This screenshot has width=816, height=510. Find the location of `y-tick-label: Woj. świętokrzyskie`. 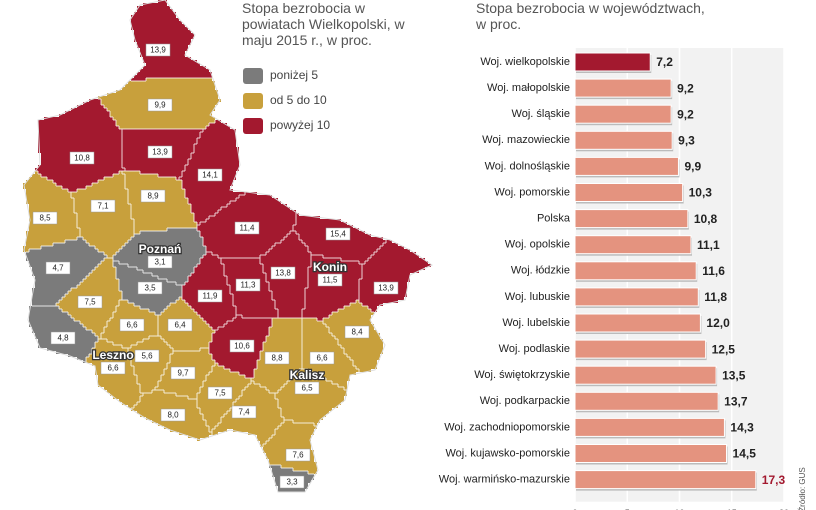

y-tick-label: Woj. świętokrzyskie is located at coordinates (522, 375).